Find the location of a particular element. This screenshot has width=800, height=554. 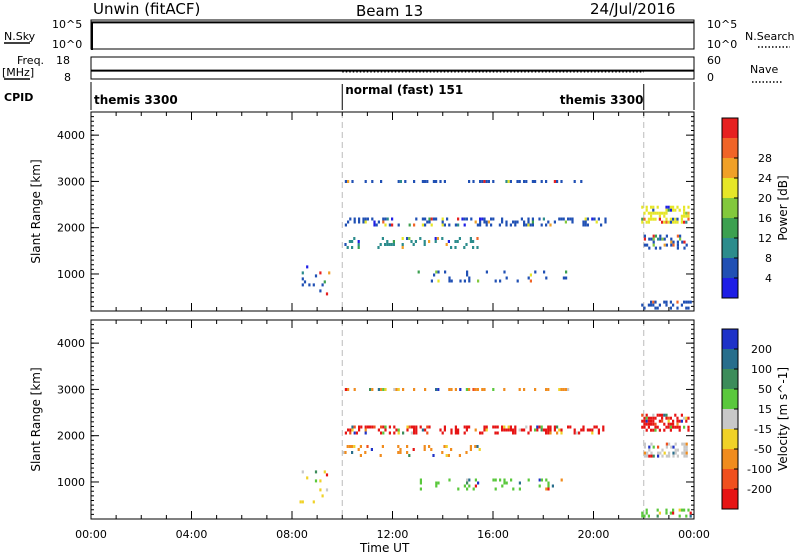

nave-tick-top: 60 is located at coordinates (714, 60).